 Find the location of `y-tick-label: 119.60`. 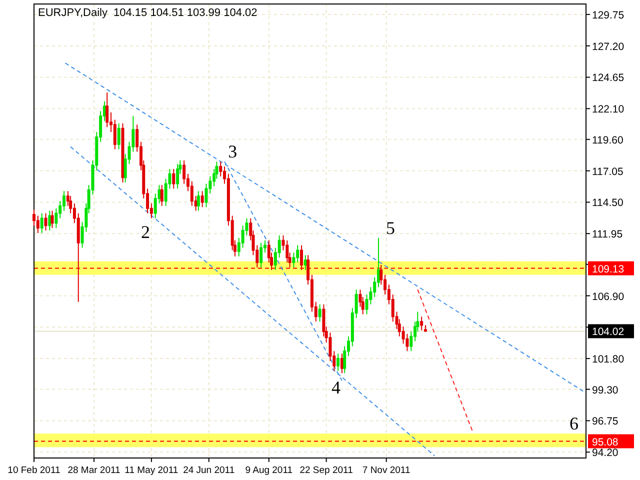

y-tick-label: 119.60 is located at coordinates (608, 140).